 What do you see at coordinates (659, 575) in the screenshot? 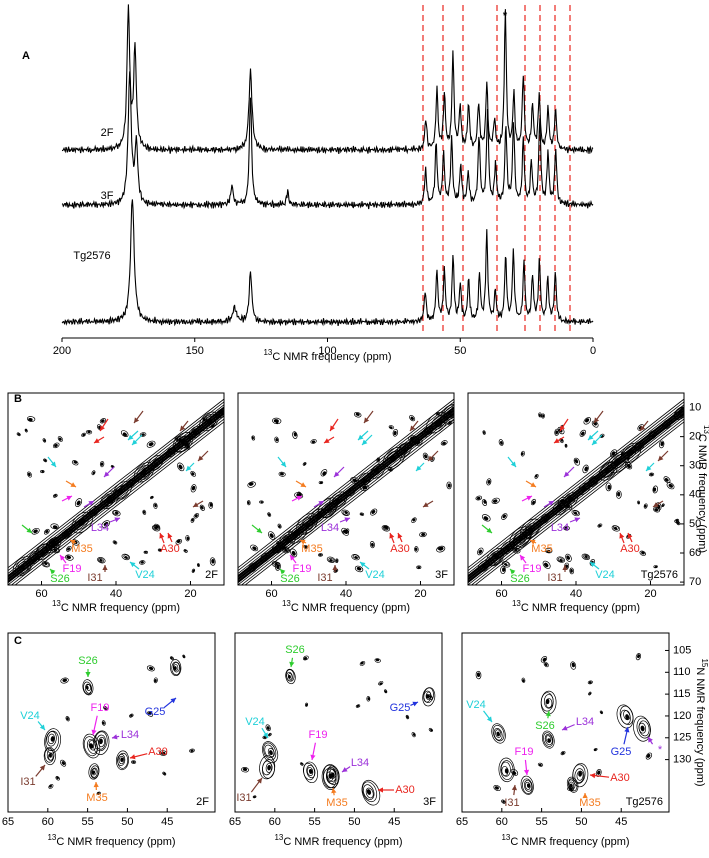
I see `spectrum-name: Tg2576` at bounding box center [659, 575].